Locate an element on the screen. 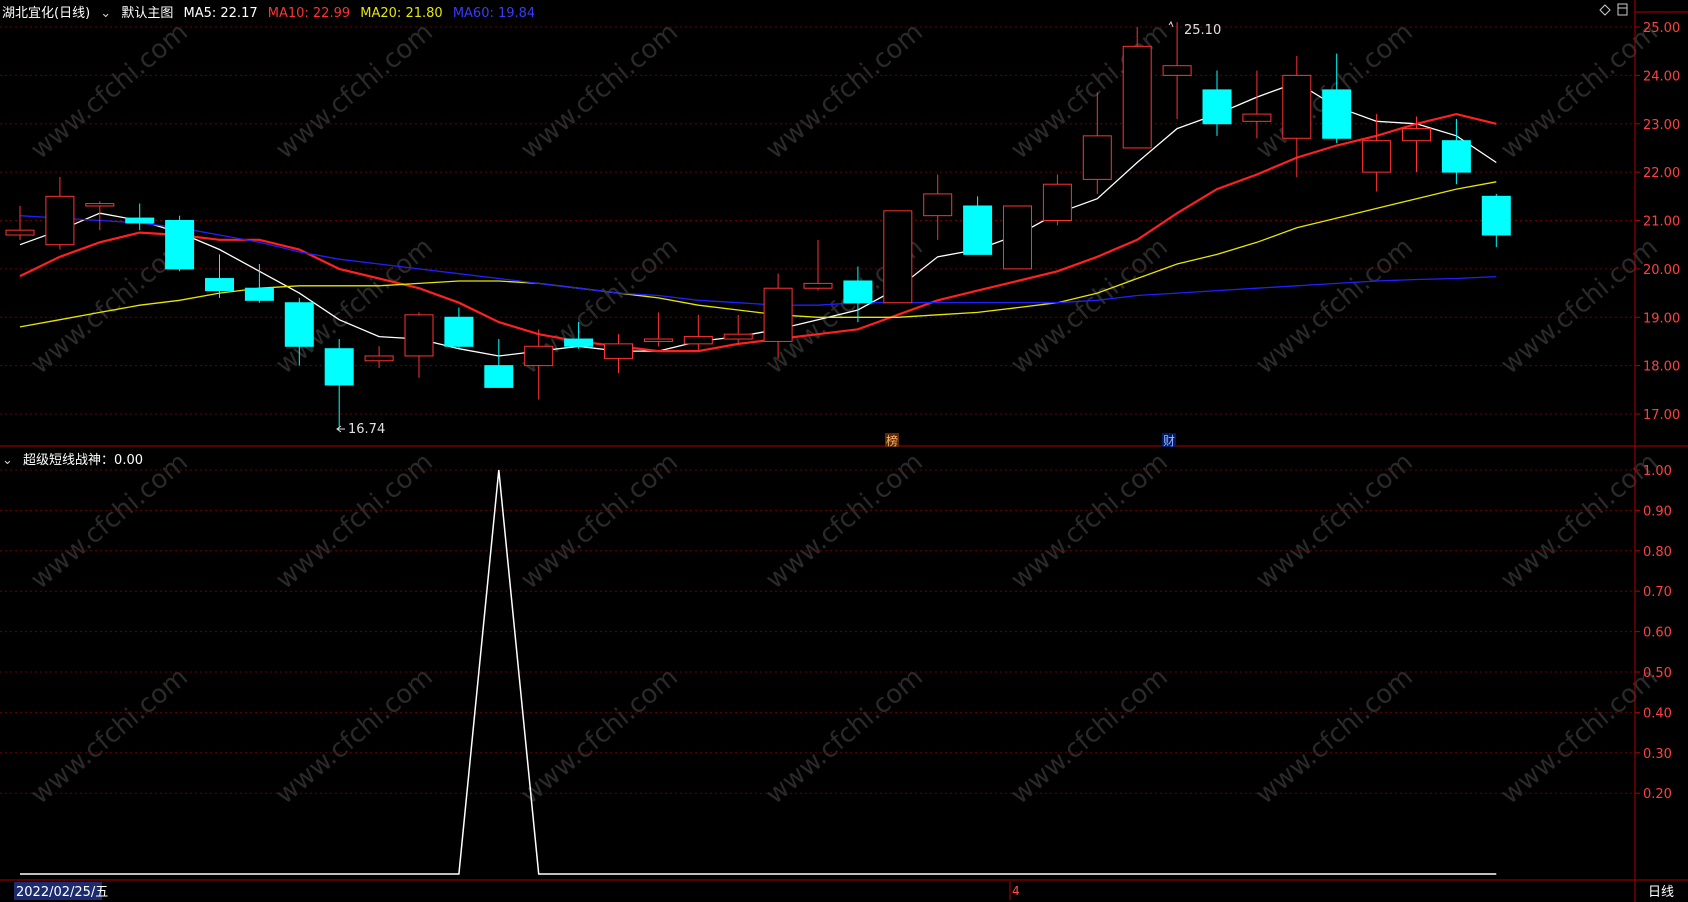 This screenshot has width=1688, height=902. price-tick-label: 24.00 is located at coordinates (1661, 76).